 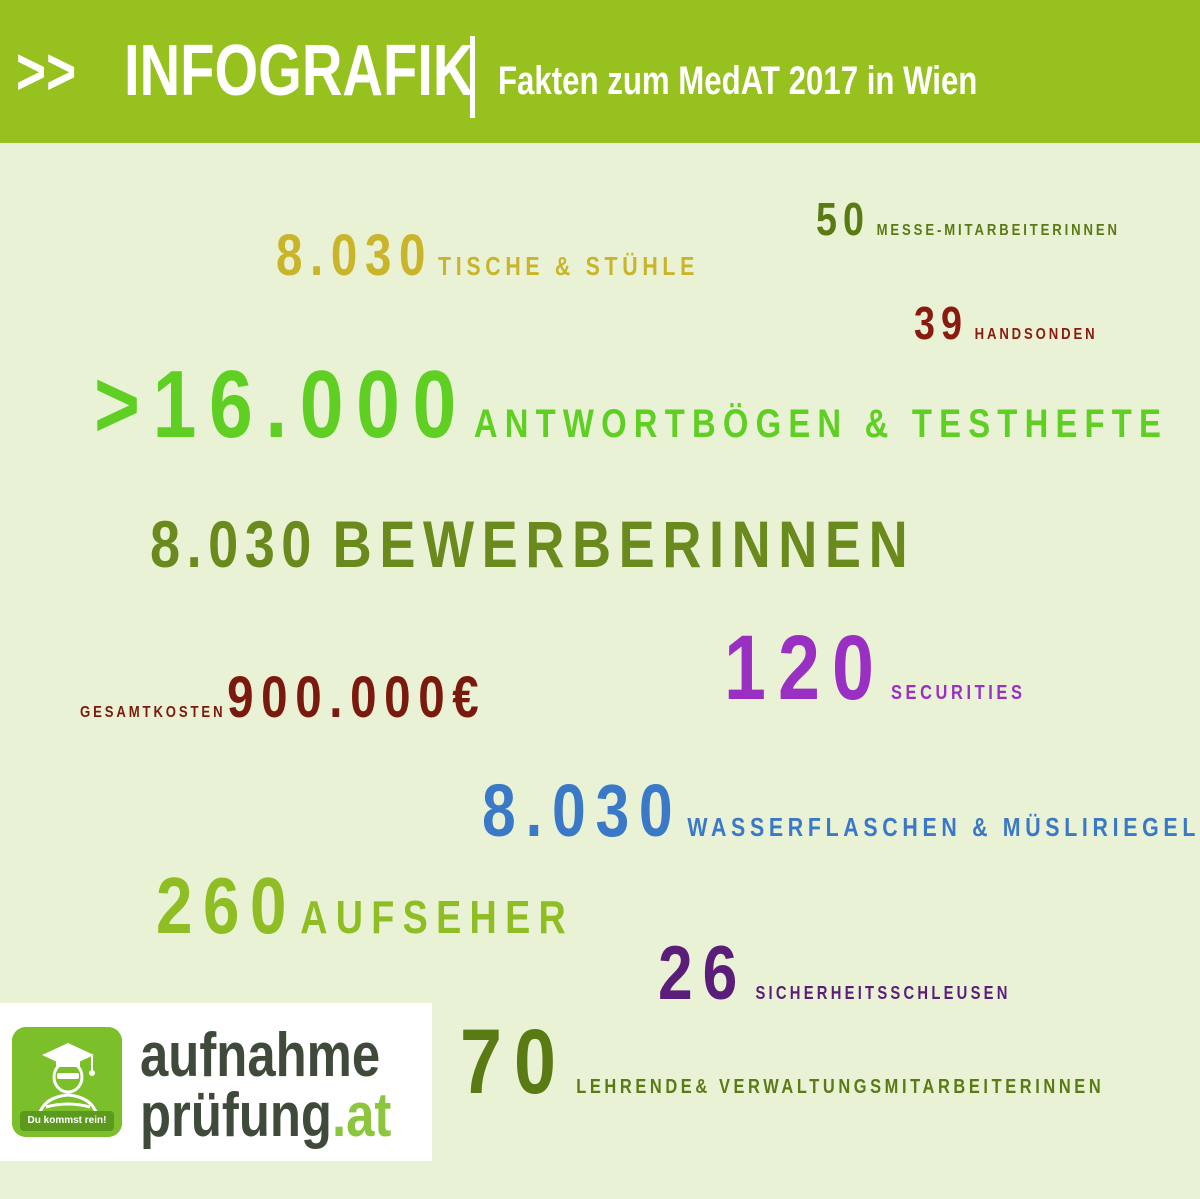 I want to click on fact-value: 26, so click(x=703, y=973).